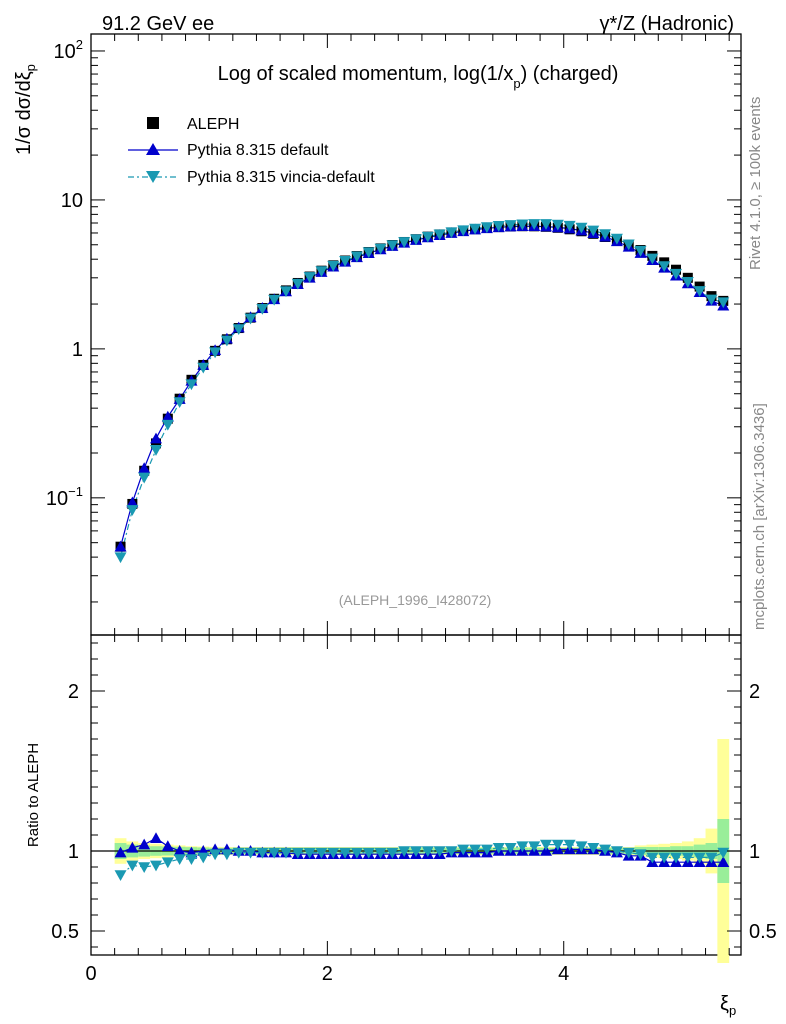 The width and height of the screenshot is (786, 1024). What do you see at coordinates (667, 24) in the screenshot?
I see `header-right: γ*/Z (Hadronic)` at bounding box center [667, 24].